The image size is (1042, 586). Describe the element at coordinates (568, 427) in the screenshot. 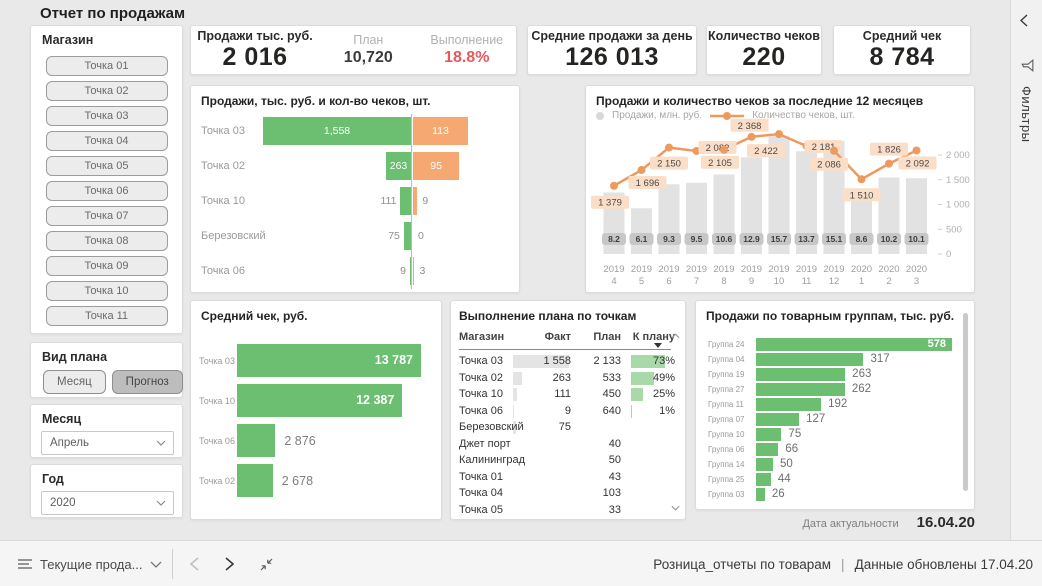

I see `table-row-Березовский: Березовский 75` at that location.